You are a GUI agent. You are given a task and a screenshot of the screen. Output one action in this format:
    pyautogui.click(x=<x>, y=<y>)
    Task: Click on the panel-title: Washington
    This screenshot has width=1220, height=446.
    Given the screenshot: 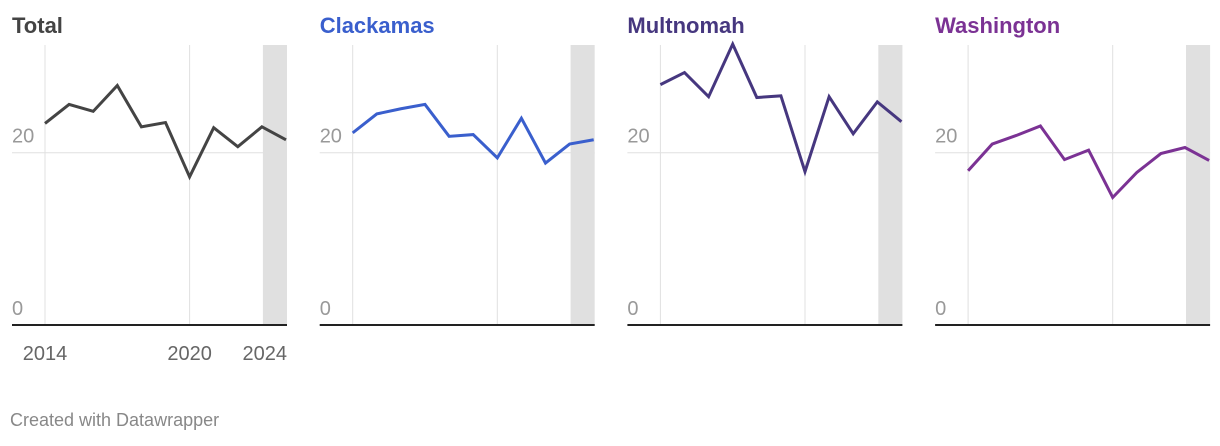 What is the action you would take?
    pyautogui.click(x=997, y=25)
    